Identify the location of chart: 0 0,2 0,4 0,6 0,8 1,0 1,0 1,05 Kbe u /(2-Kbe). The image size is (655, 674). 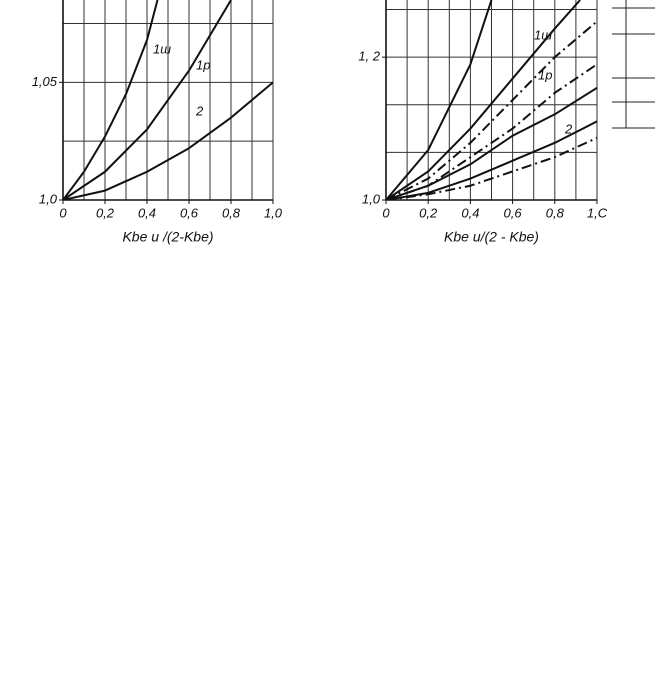
(157, 122).